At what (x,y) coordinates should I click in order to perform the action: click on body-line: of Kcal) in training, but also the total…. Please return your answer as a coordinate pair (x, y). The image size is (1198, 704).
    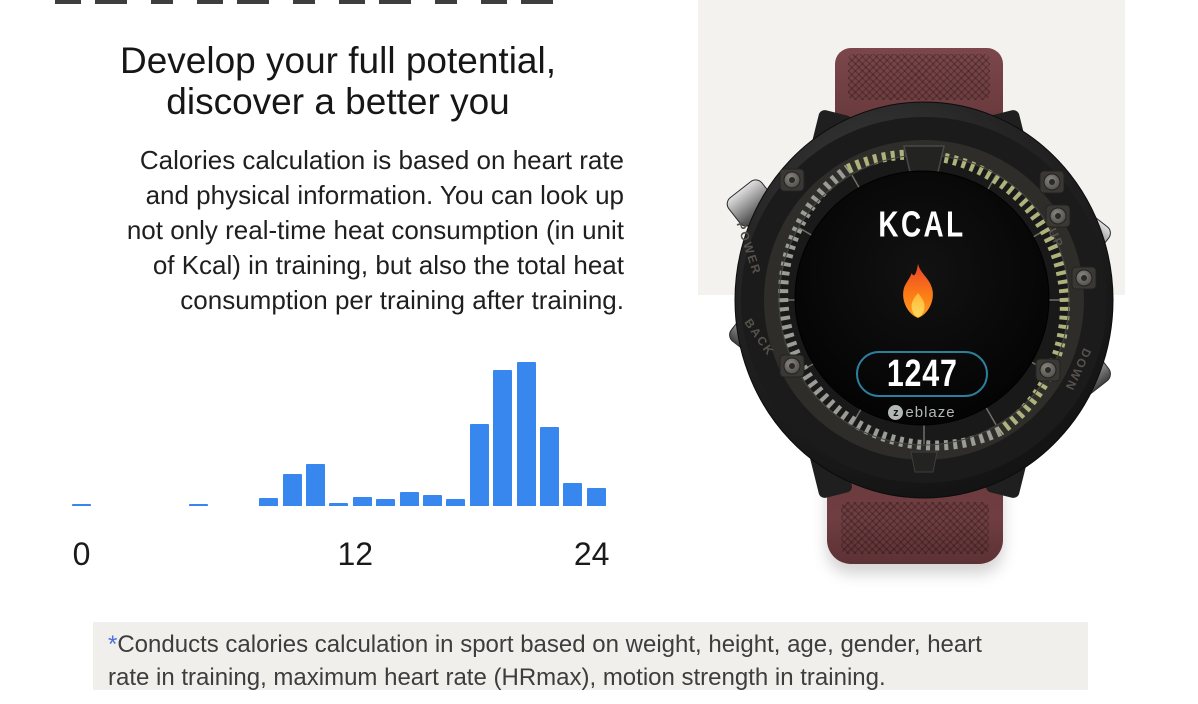
    Looking at the image, I should click on (388, 265).